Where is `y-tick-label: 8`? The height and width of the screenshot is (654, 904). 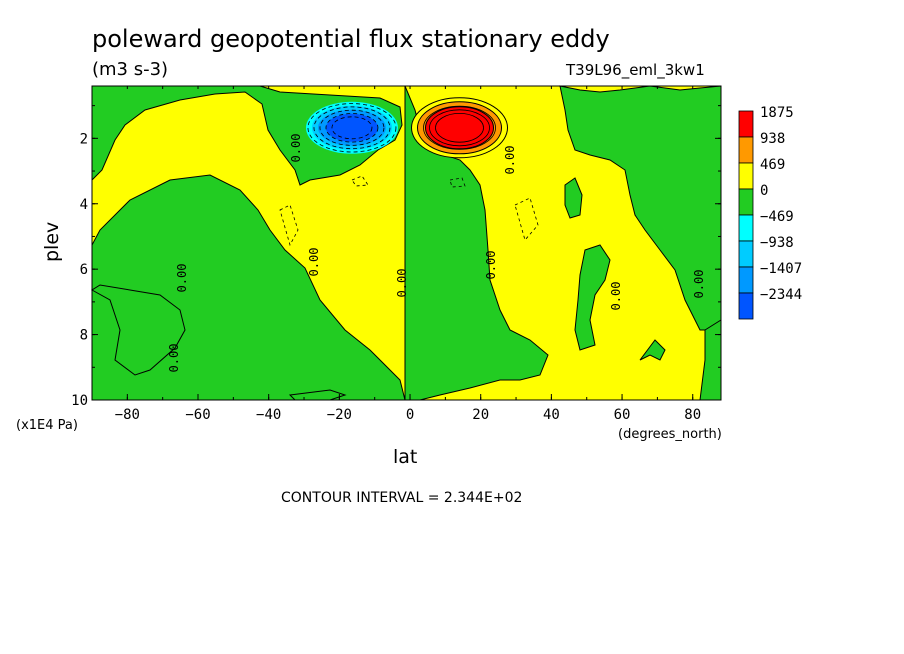 y-tick-label: 8 is located at coordinates (84, 336).